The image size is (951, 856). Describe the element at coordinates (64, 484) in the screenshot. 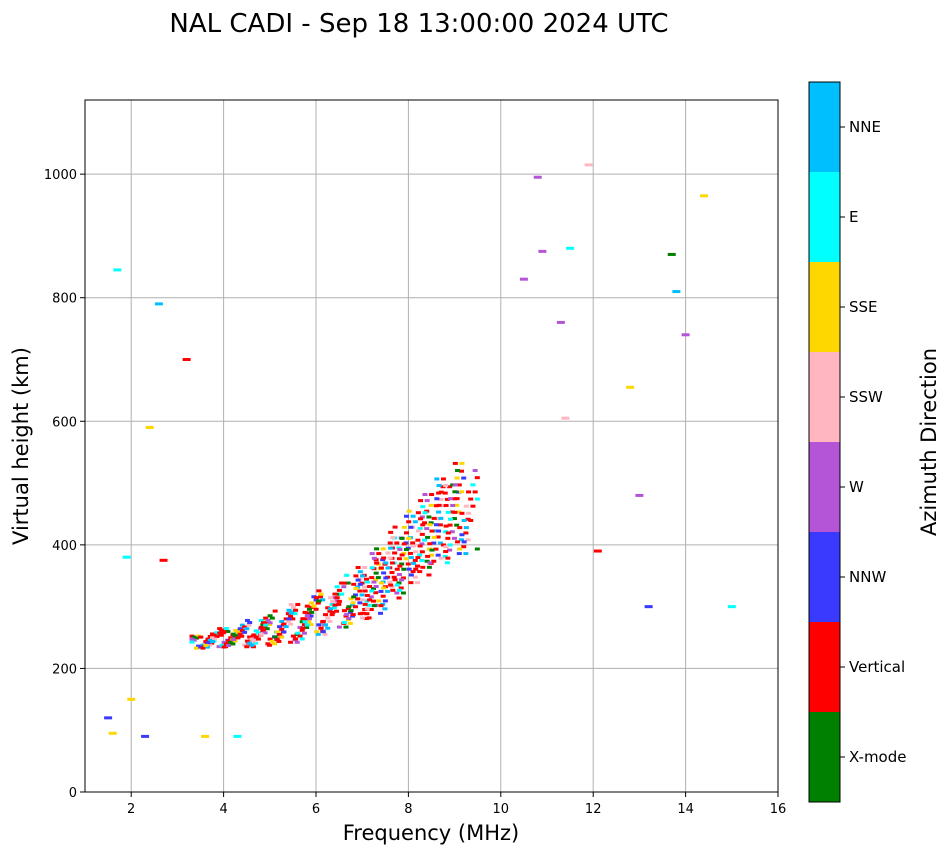

I see `y-axis-ticks: 0 200 400 600 800 1000` at that location.